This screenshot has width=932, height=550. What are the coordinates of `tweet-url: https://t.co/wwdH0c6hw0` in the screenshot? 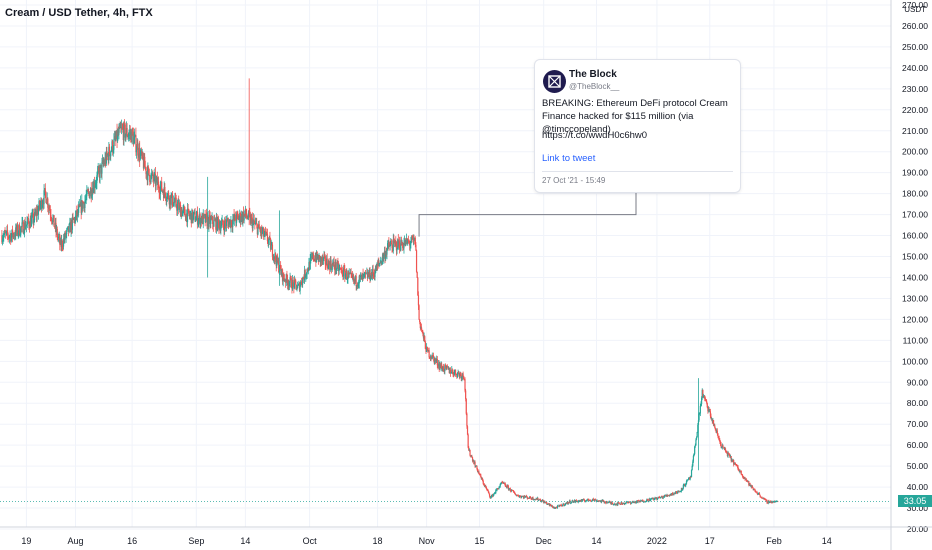 It's located at (595, 135).